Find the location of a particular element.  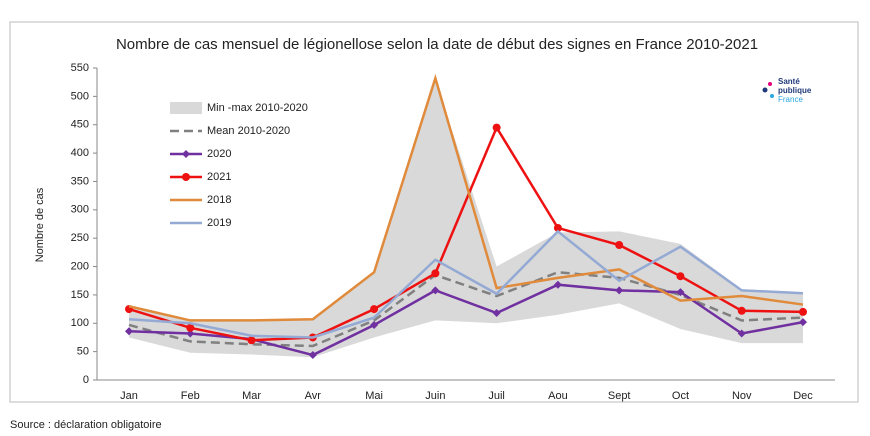

y-tick-label: 200 is located at coordinates (80, 266).